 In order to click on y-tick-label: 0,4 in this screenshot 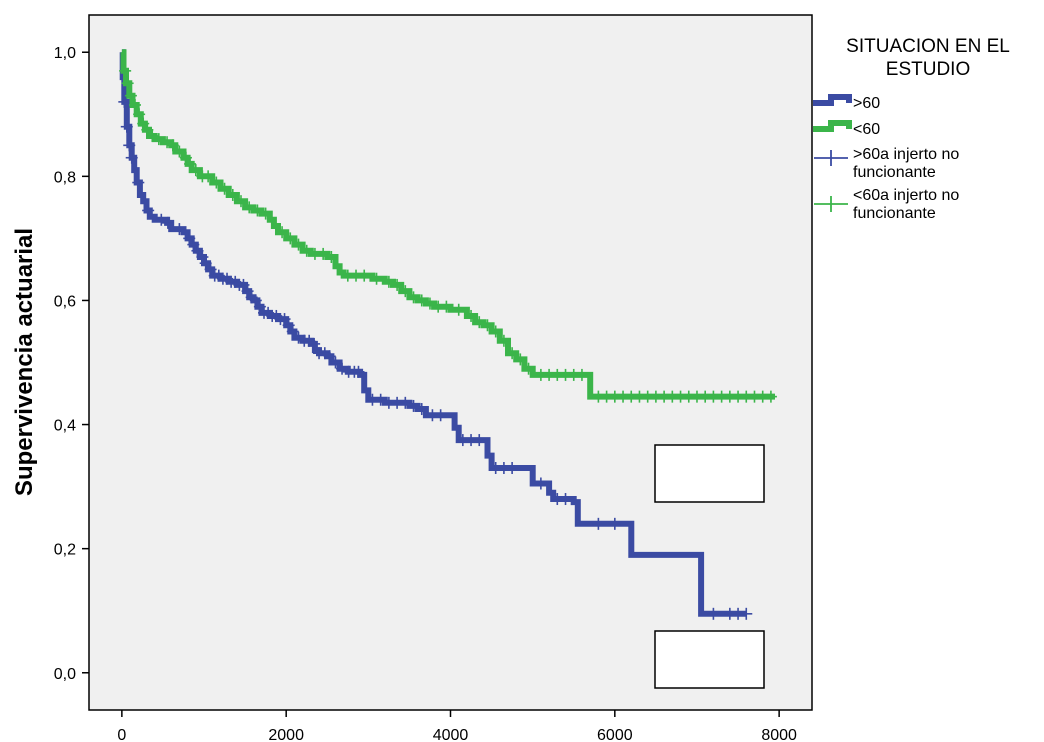, I will do `click(65, 426)`.